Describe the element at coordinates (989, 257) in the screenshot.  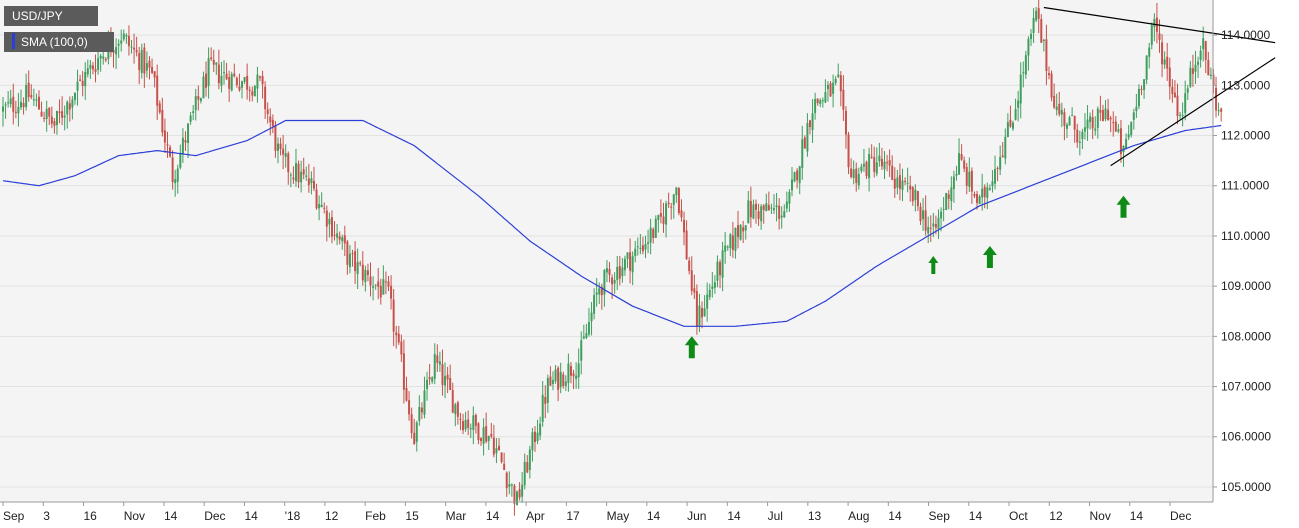
I see `support-arrow-icon` at that location.